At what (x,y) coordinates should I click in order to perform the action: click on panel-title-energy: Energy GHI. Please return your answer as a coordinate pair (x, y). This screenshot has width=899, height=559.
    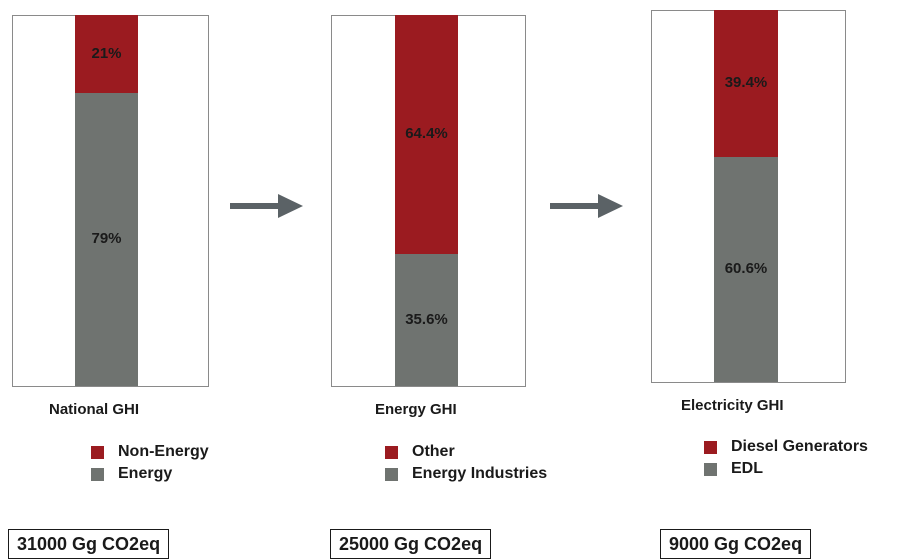
    Looking at the image, I should click on (416, 409).